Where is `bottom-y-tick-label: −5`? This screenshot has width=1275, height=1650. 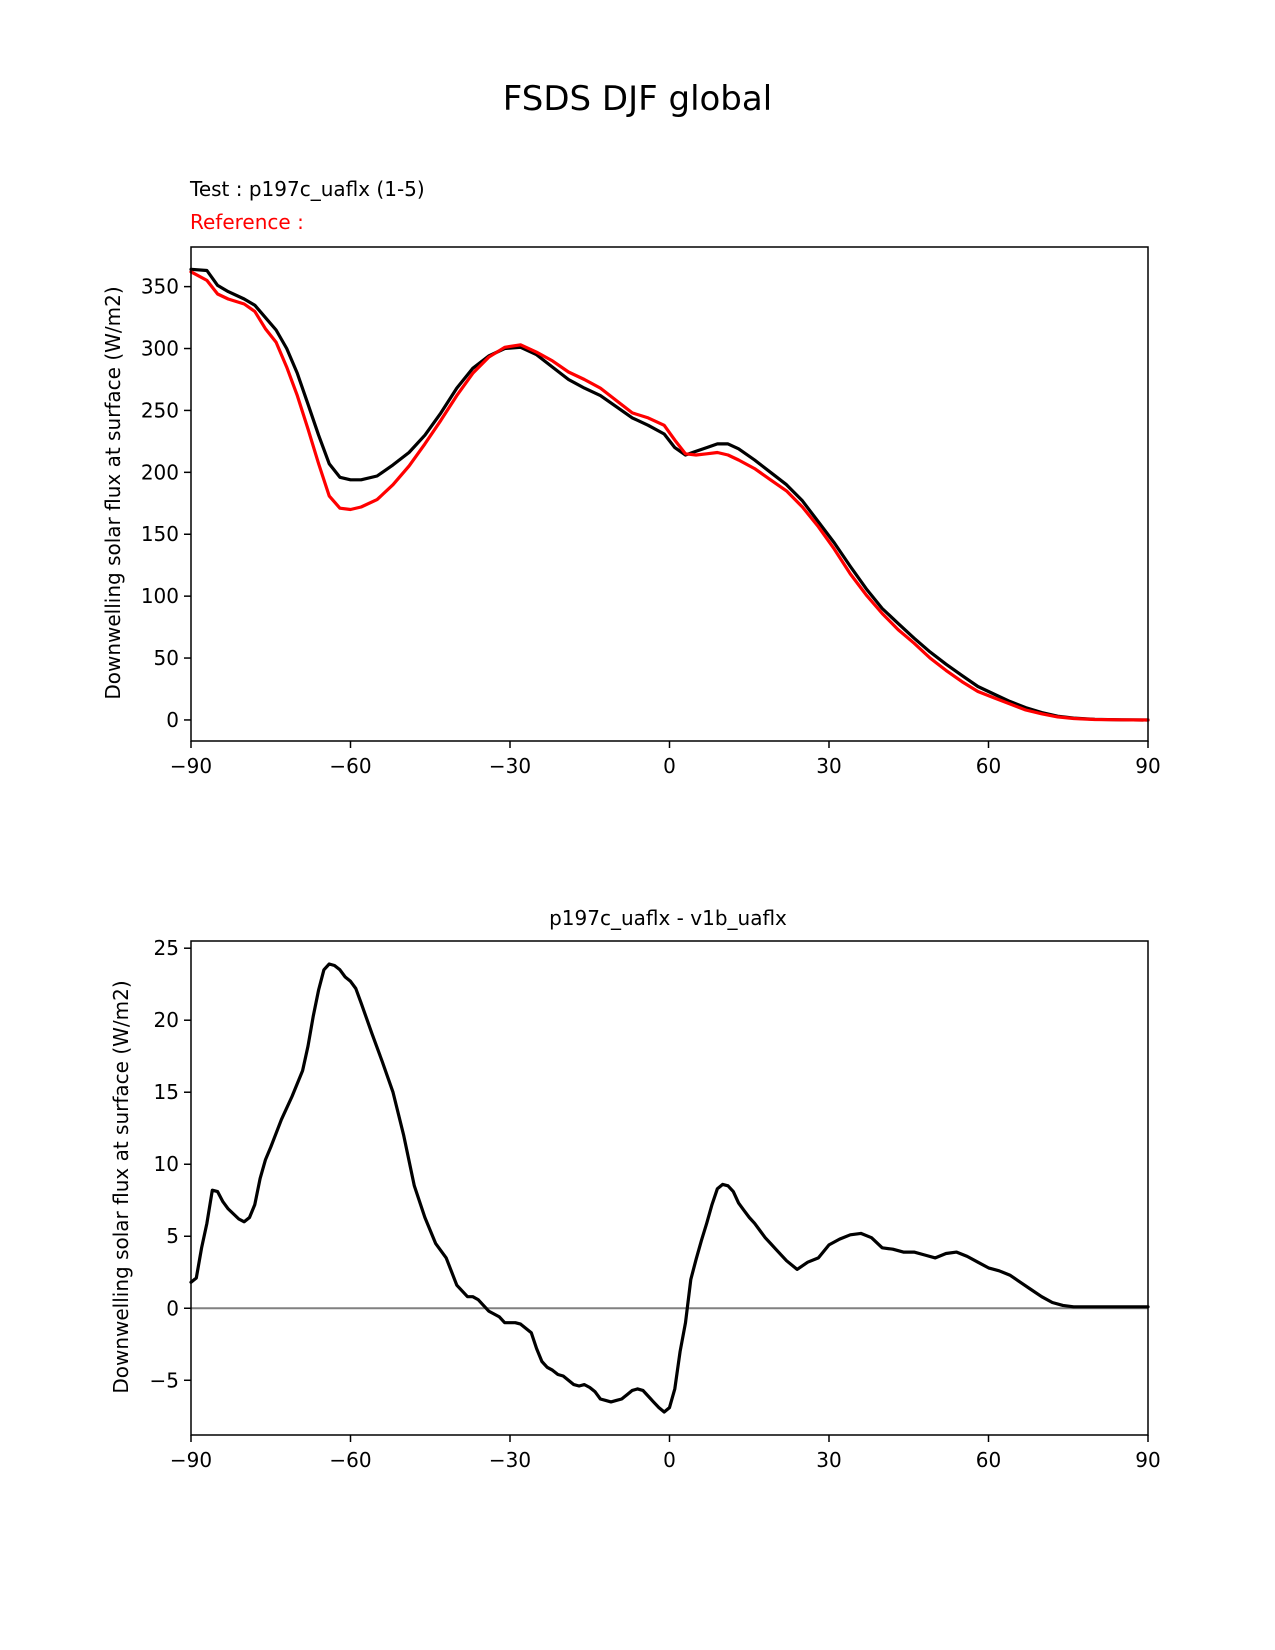
bottom-y-tick-label: −5 is located at coordinates (164, 1380).